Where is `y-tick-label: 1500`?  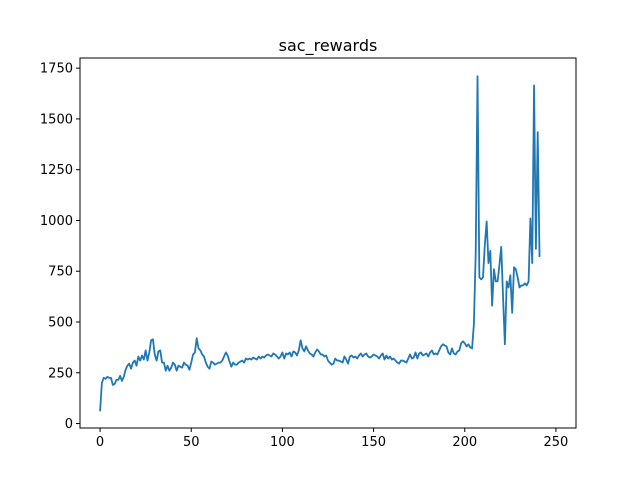 y-tick-label: 1500 is located at coordinates (56, 119).